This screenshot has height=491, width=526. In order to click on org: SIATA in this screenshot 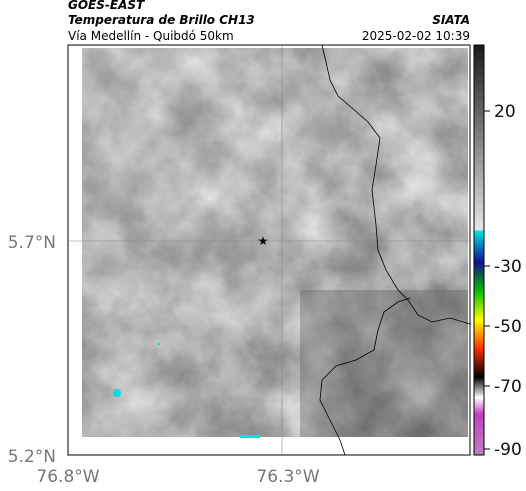, I will do `click(451, 20)`.